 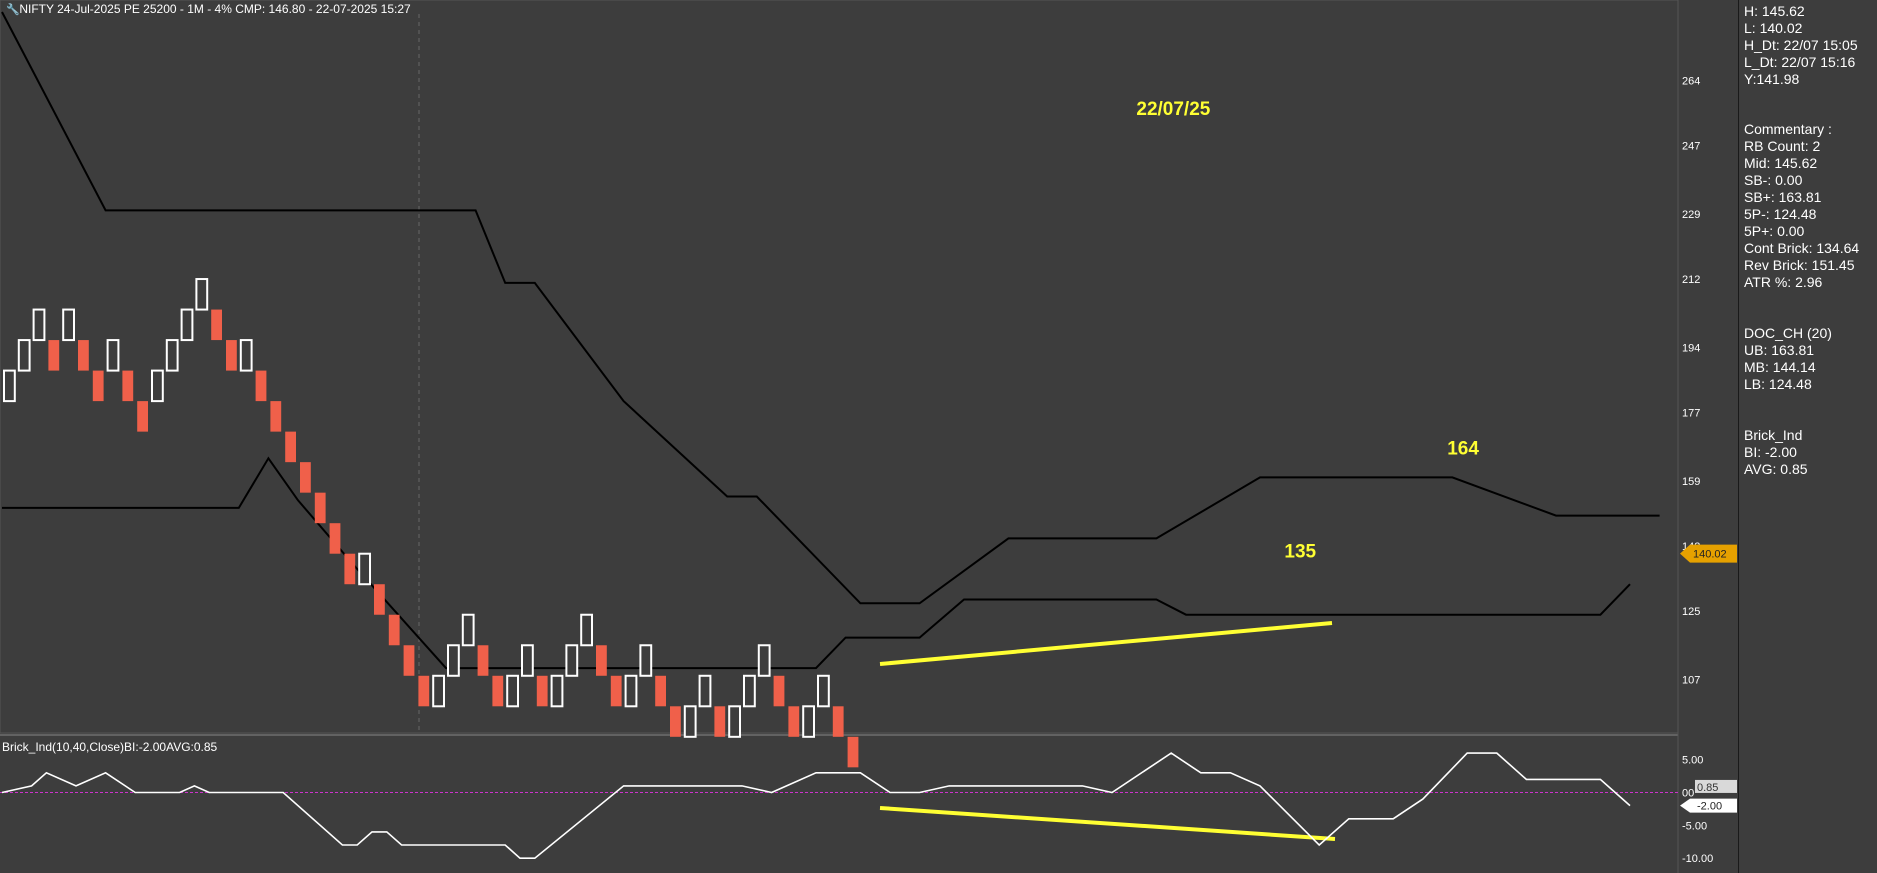 What do you see at coordinates (1783, 282) in the screenshot?
I see `commentary-line: ATR %: 2.96` at bounding box center [1783, 282].